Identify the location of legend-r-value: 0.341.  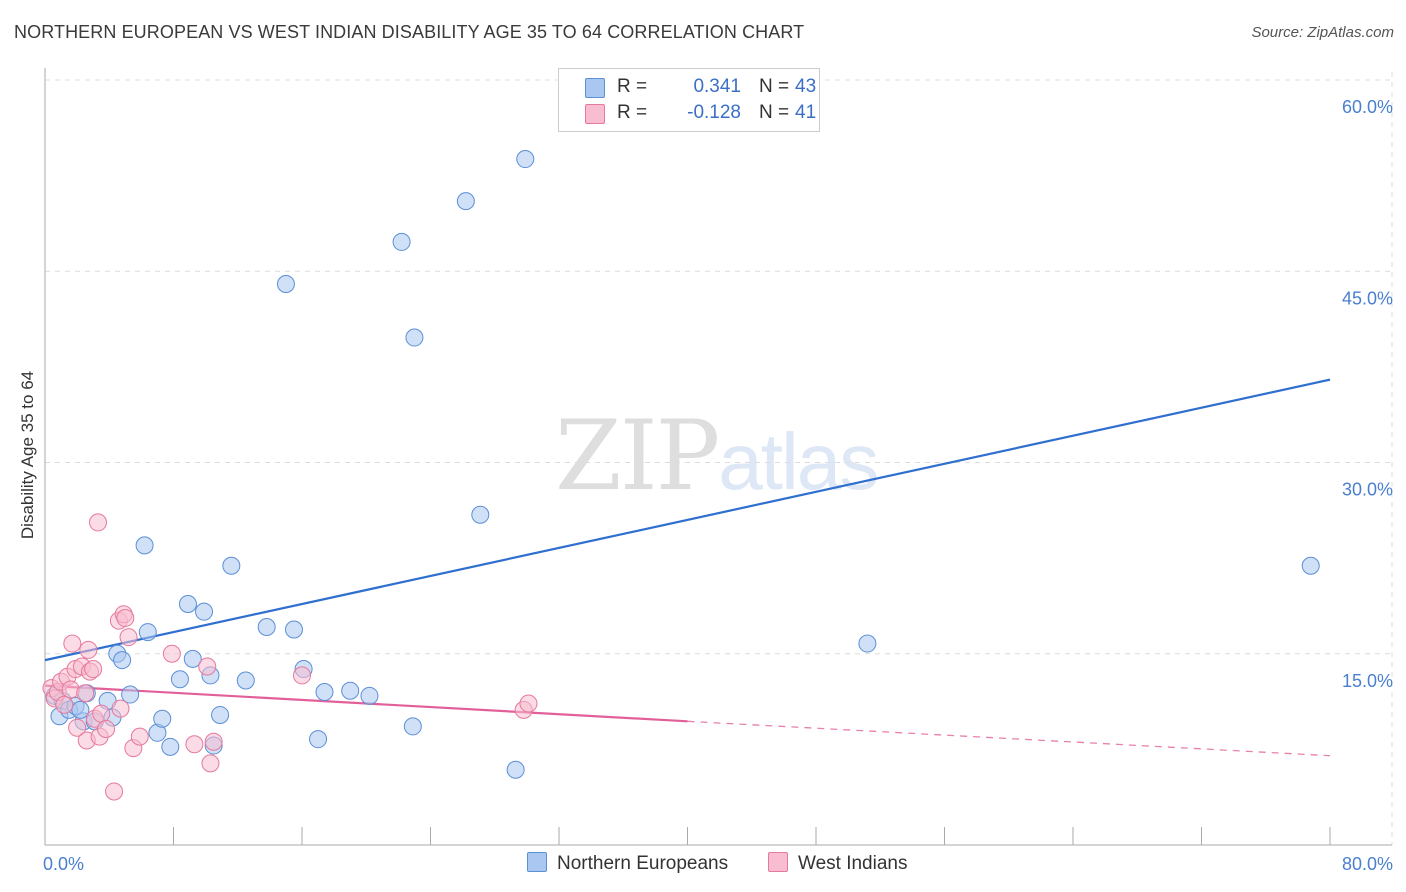
(717, 86).